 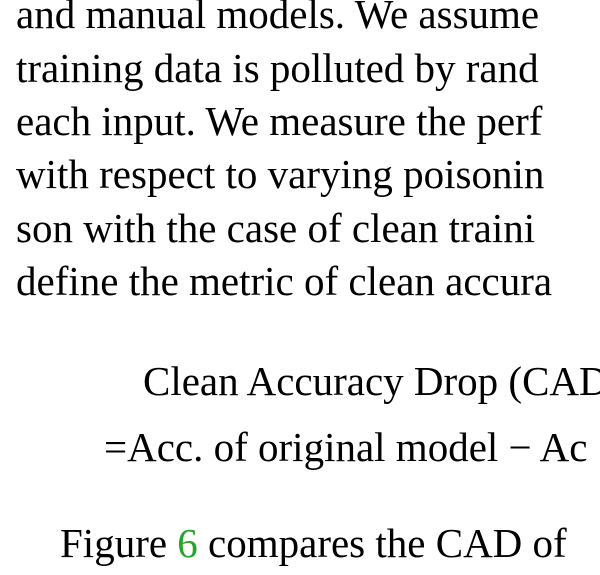 What do you see at coordinates (279, 121) in the screenshot?
I see `paragraph-line-3: each input. We measure the perf` at bounding box center [279, 121].